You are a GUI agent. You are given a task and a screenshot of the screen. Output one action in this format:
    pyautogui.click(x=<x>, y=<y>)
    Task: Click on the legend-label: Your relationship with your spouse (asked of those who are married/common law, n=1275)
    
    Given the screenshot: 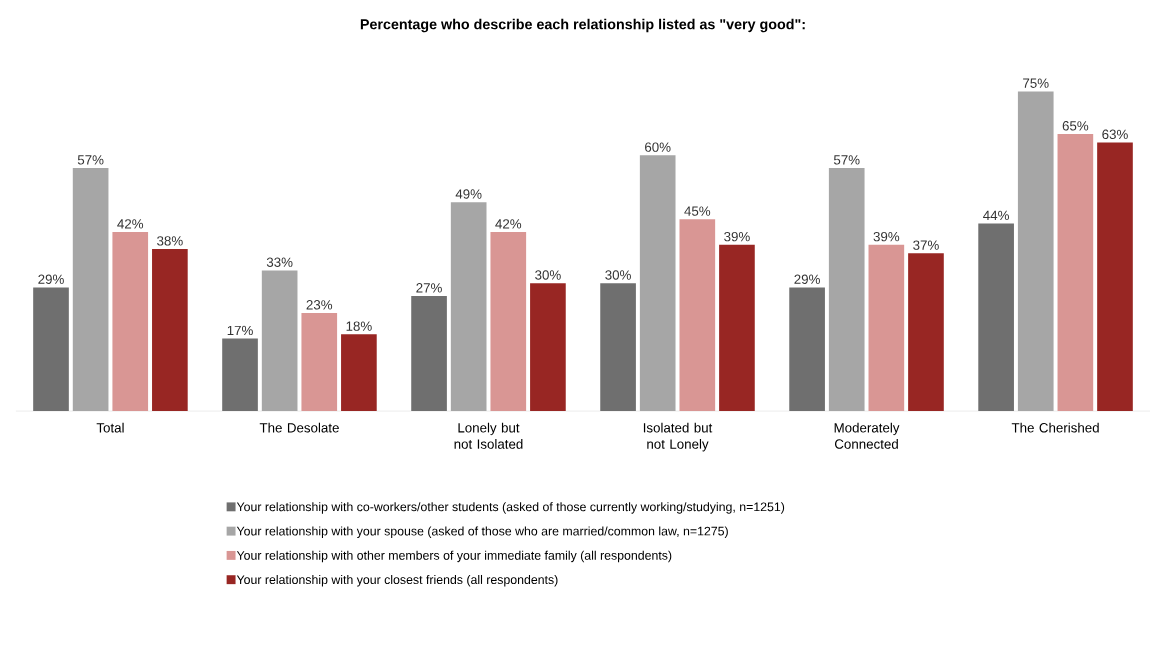 What is the action you would take?
    pyautogui.click(x=482, y=532)
    